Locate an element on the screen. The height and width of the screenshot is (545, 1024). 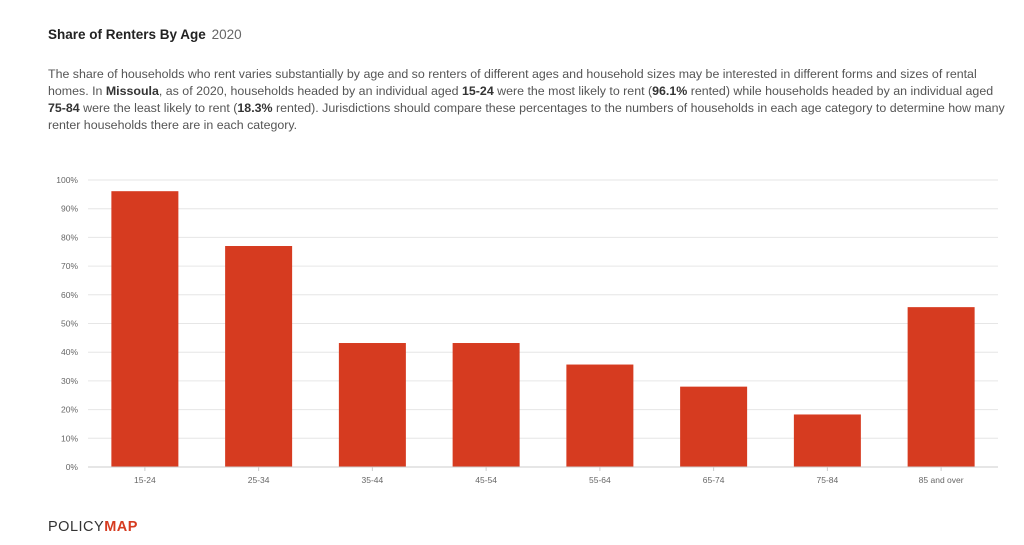
x-tick-label: 65-74 is located at coordinates (714, 480).